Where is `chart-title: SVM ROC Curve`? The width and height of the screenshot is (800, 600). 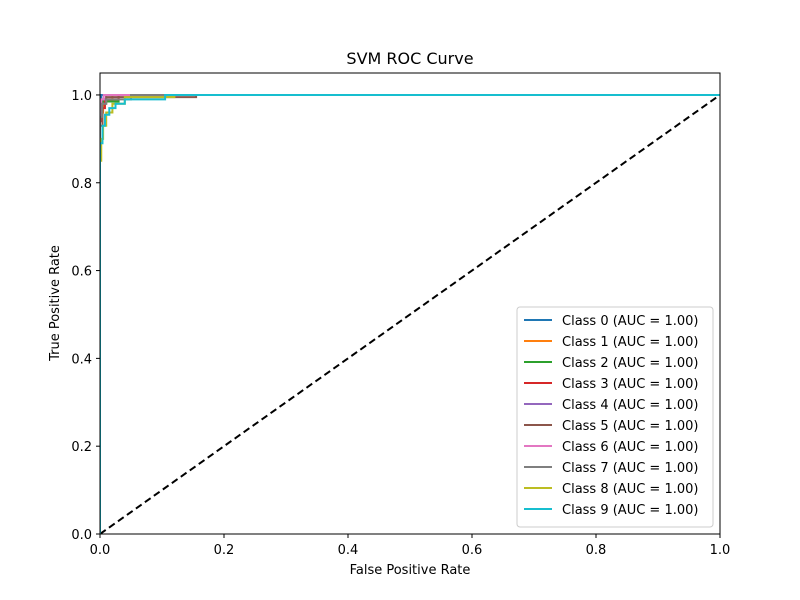 chart-title: SVM ROC Curve is located at coordinates (409, 58).